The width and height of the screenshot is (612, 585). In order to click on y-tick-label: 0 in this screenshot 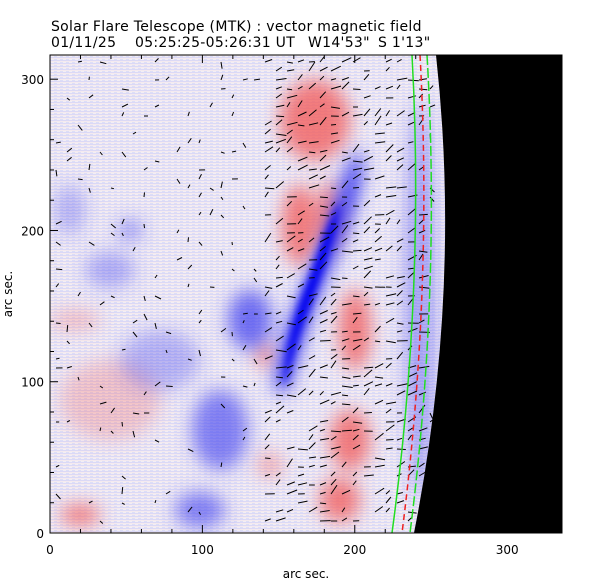, I will do `click(40, 534)`.